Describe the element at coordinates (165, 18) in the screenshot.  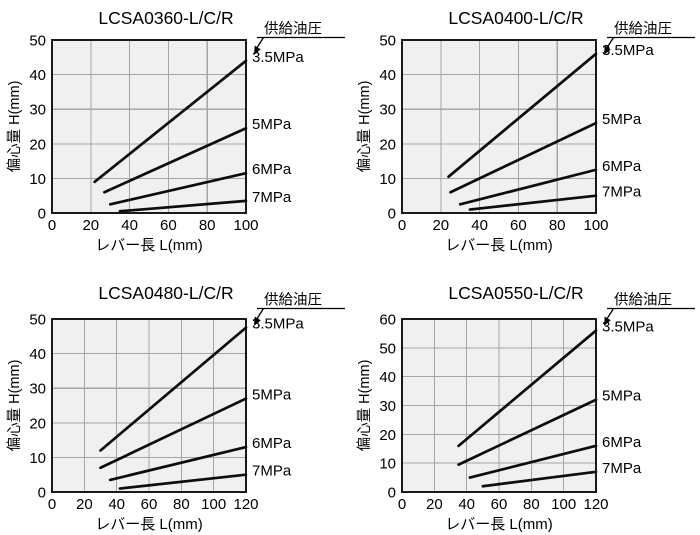
I see `chart-title: LCSA0360-L/C/R` at that location.